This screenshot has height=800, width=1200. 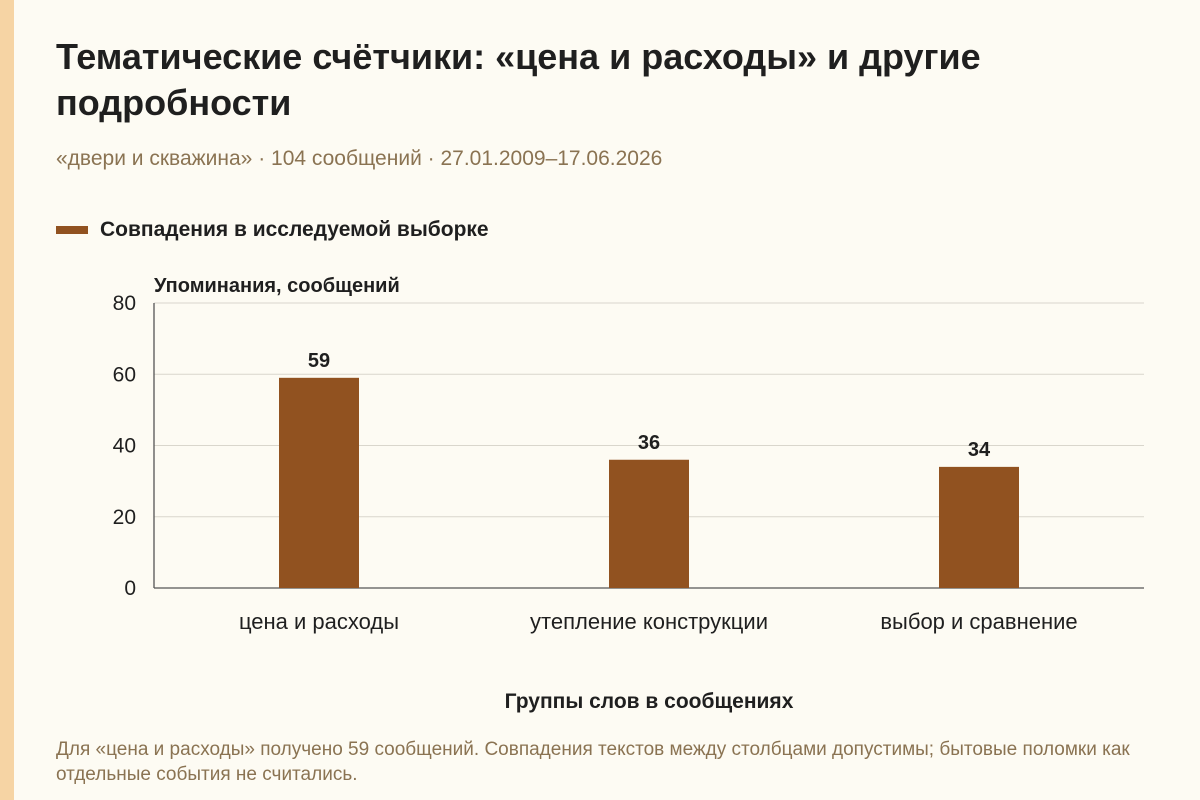 What do you see at coordinates (649, 701) in the screenshot?
I see `x-axis-label: Группы слов в сообщениях` at bounding box center [649, 701].